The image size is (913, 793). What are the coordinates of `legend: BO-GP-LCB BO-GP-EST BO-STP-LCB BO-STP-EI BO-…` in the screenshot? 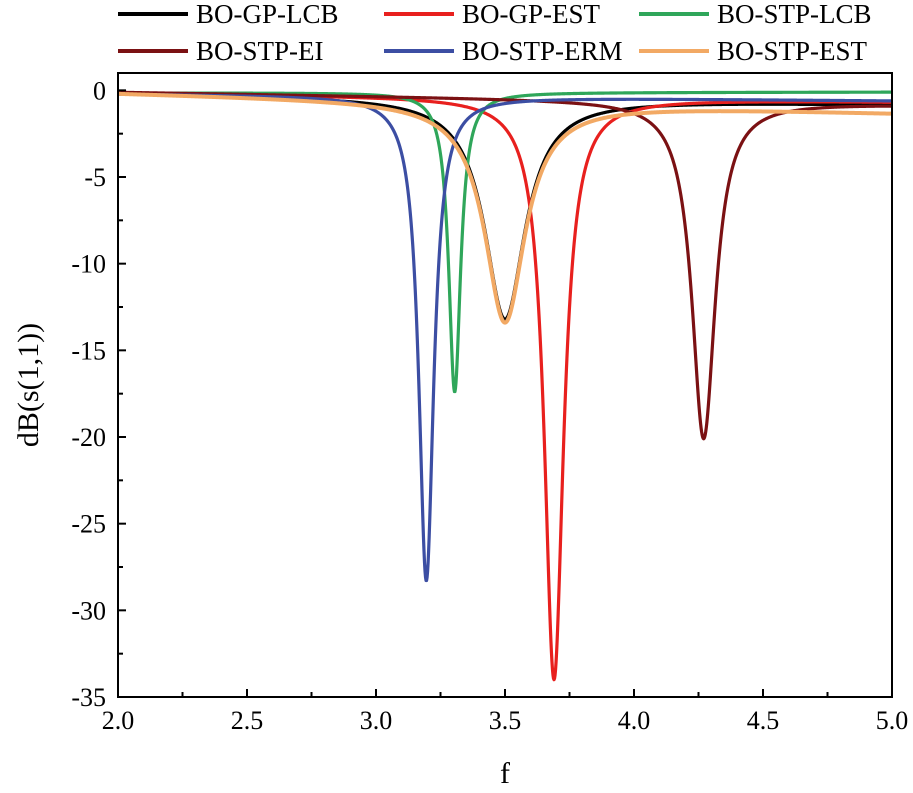 It's located at (495, 33).